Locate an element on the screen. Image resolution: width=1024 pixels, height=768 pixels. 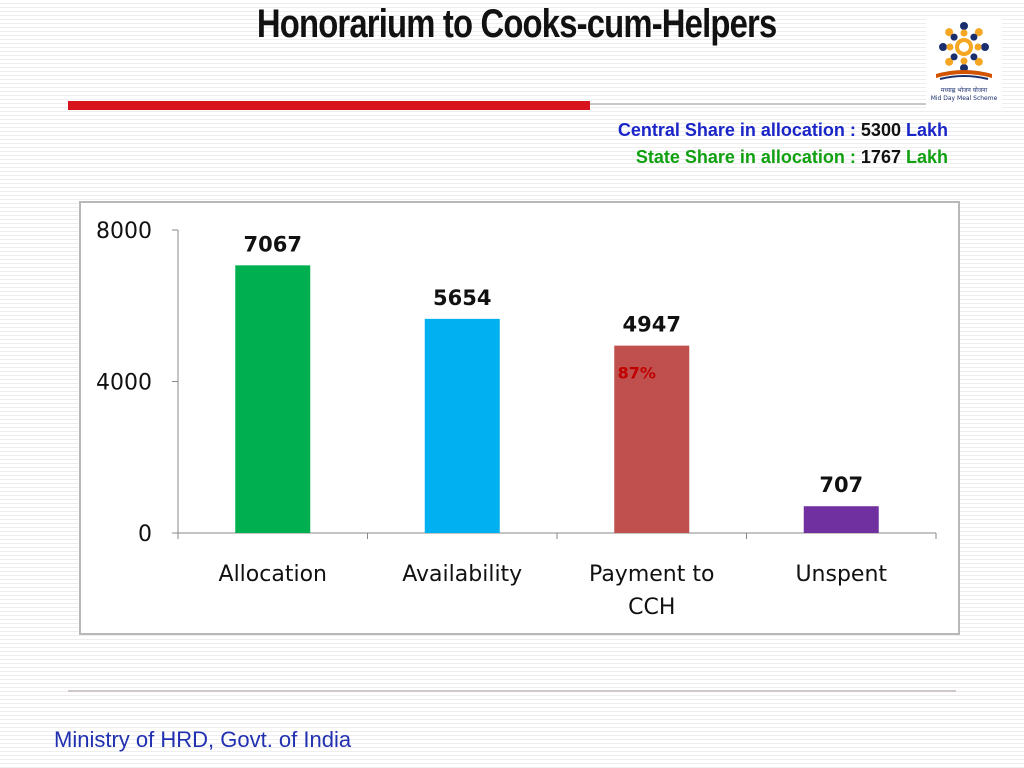
central-share-label: Central Share in allocation : is located at coordinates (736, 130).